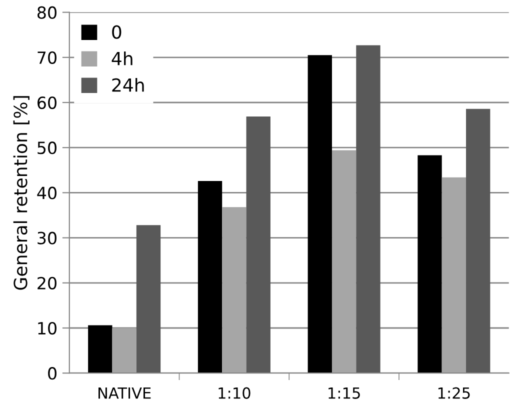 Image resolution: width=514 pixels, height=410 pixels. What do you see at coordinates (47, 238) in the screenshot?
I see `y-tick-label: 30` at bounding box center [47, 238].